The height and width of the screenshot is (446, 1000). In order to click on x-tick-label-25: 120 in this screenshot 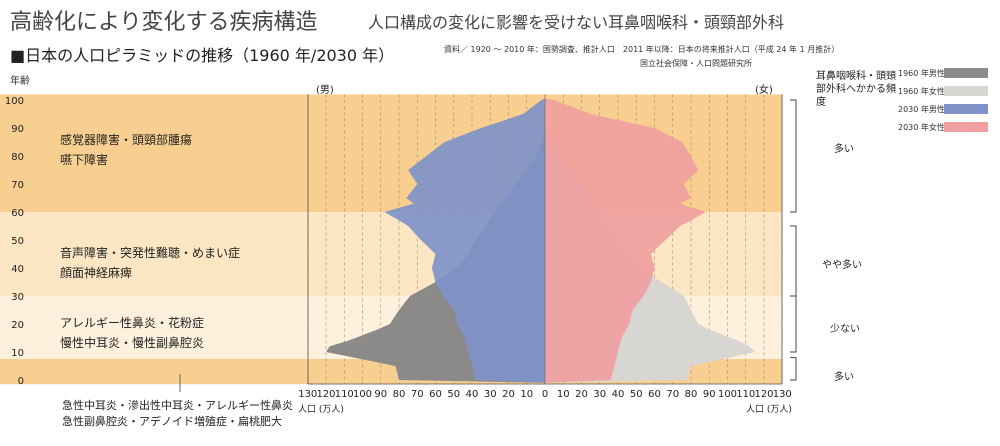, I will do `click(763, 394)`.